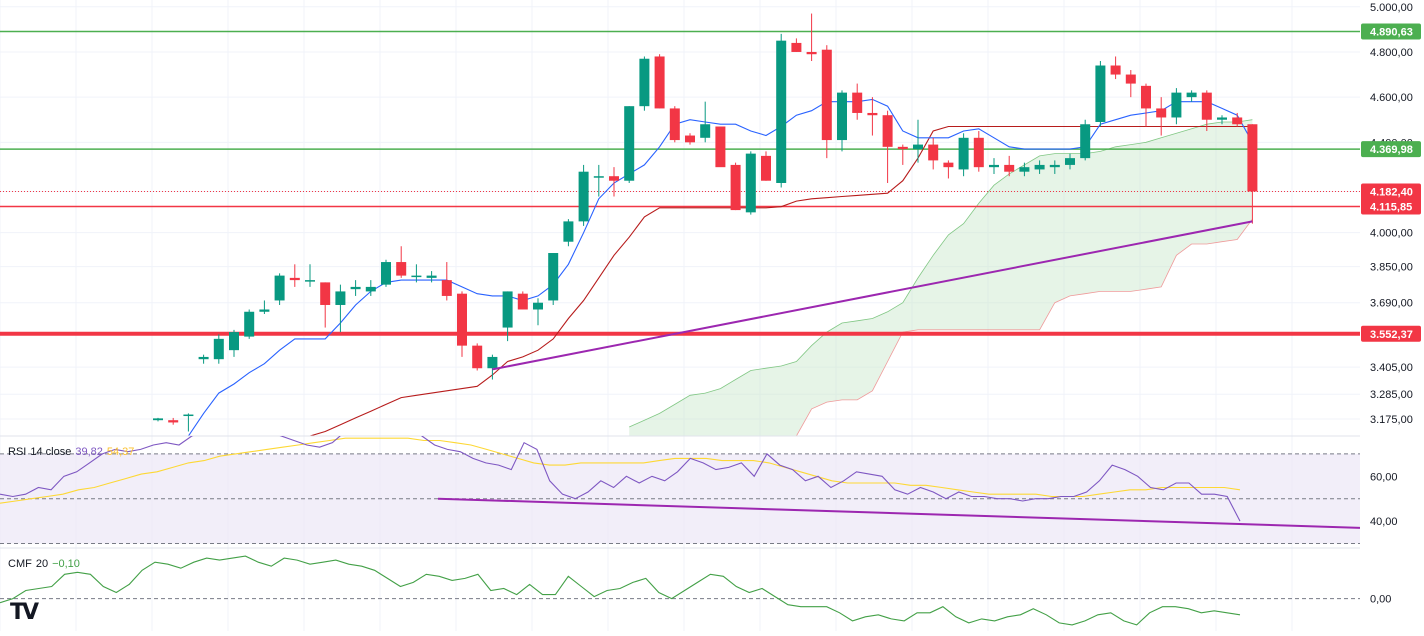  What do you see at coordinates (73, 452) in the screenshot?
I see `rsi-legend: RSI 14 close 39,82 54,37` at bounding box center [73, 452].